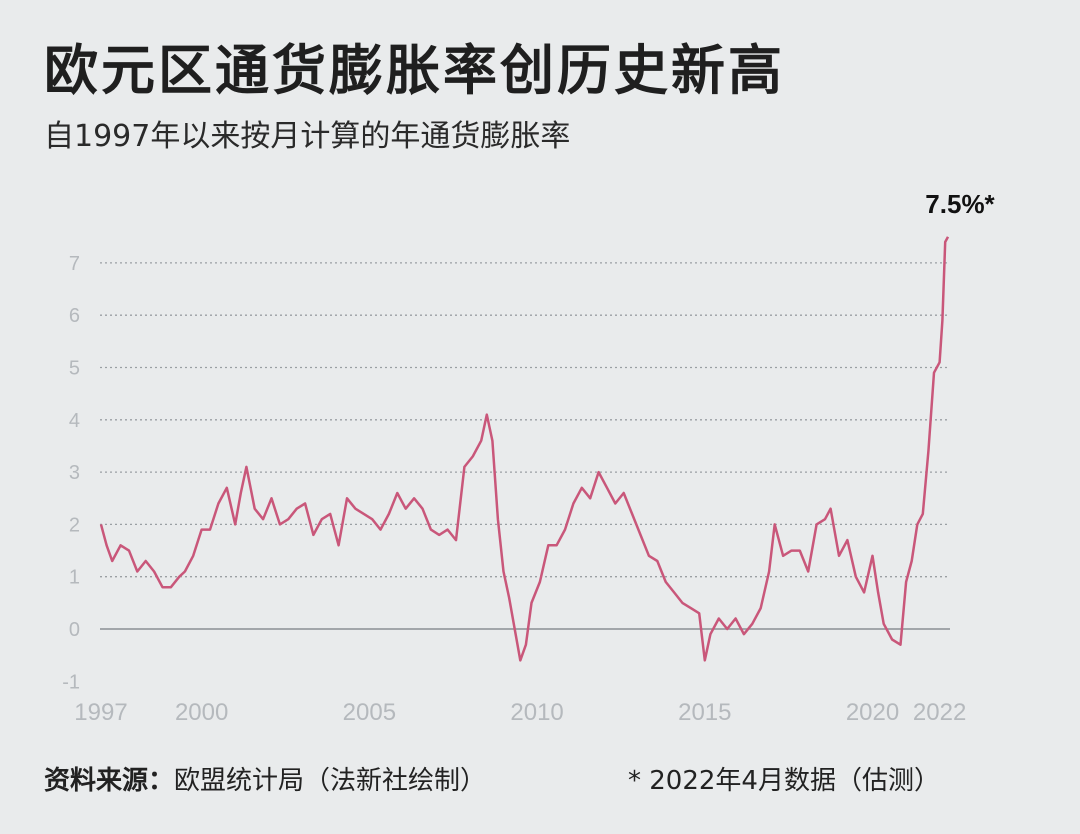  Describe the element at coordinates (939, 712) in the screenshot. I see `x-tick-label: 2022` at that location.